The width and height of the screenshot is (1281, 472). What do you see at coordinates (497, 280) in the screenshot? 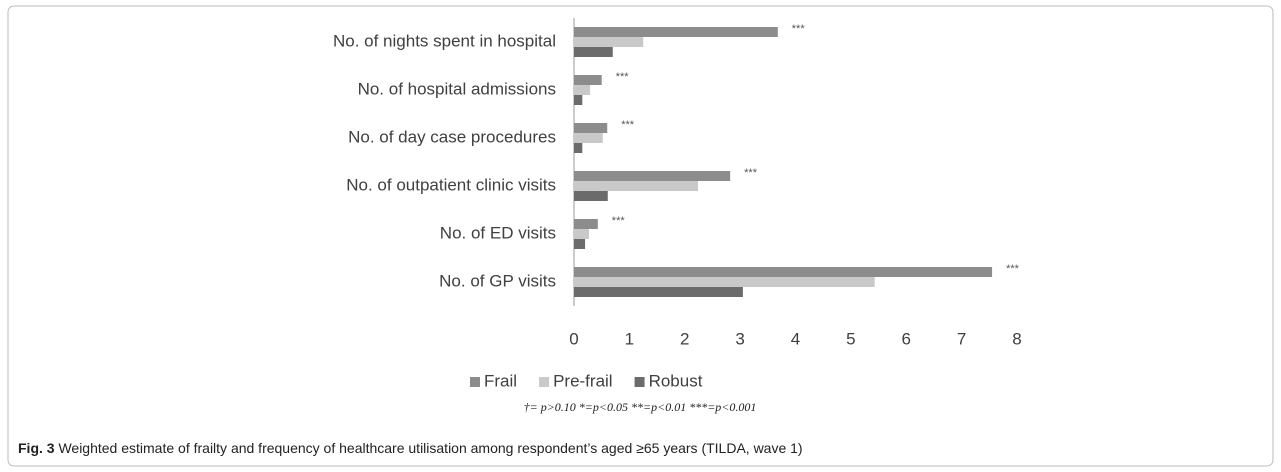
I see `y-tick-label: No. of GP visits` at bounding box center [497, 280].